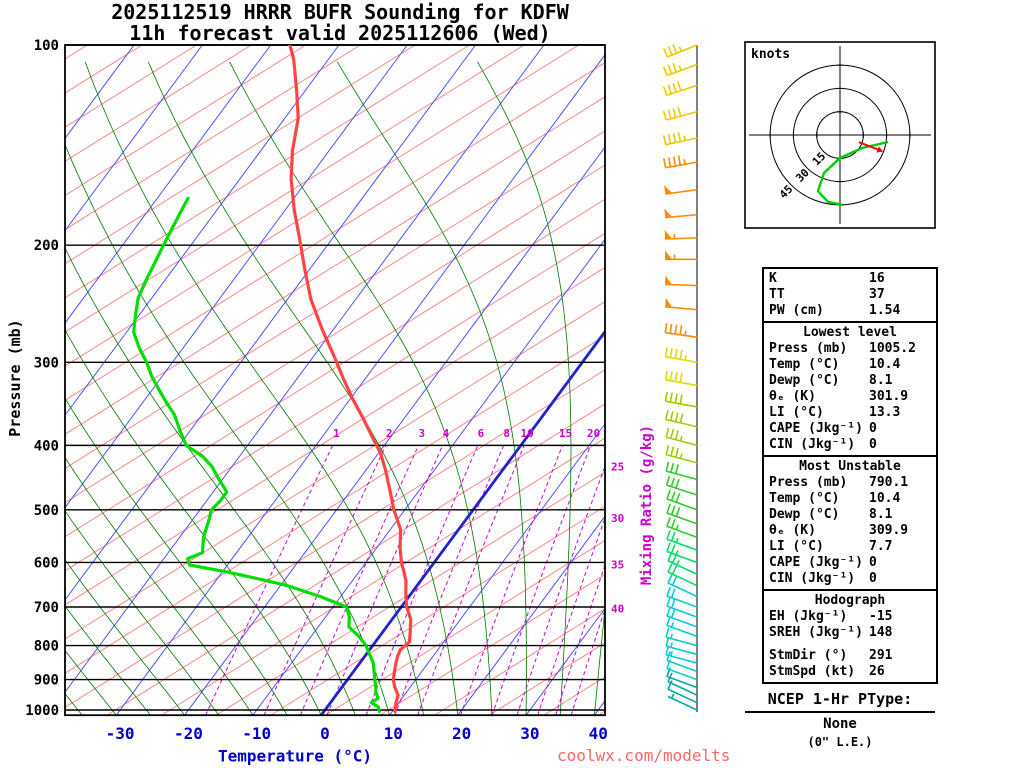 This screenshot has height=768, width=1024. I want to click on wind-barb-column, so click(680, 378).